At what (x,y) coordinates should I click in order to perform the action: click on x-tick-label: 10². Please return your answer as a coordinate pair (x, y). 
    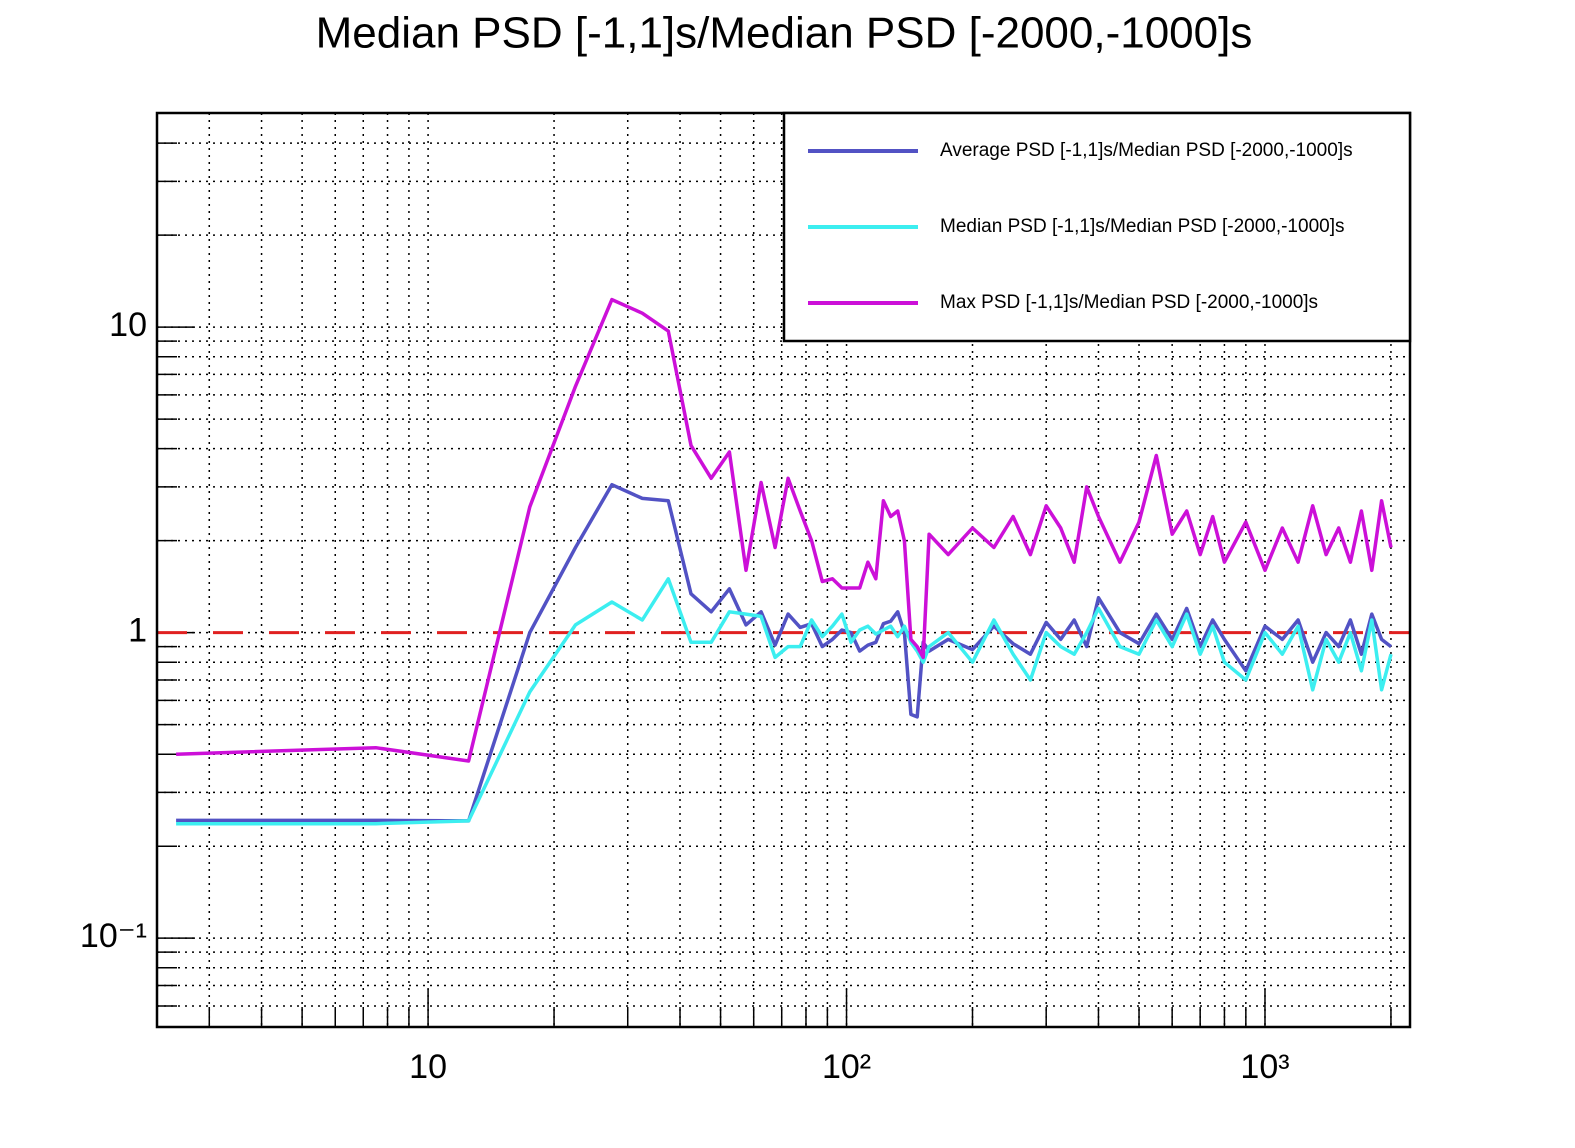
    Looking at the image, I should click on (846, 1067).